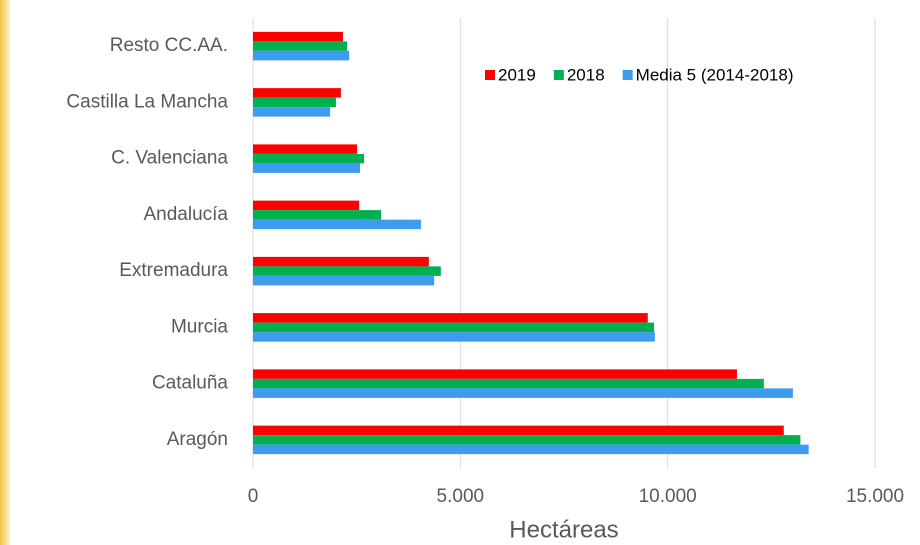 The image size is (920, 545). What do you see at coordinates (253, 496) in the screenshot?
I see `x-tick-label: 0` at bounding box center [253, 496].